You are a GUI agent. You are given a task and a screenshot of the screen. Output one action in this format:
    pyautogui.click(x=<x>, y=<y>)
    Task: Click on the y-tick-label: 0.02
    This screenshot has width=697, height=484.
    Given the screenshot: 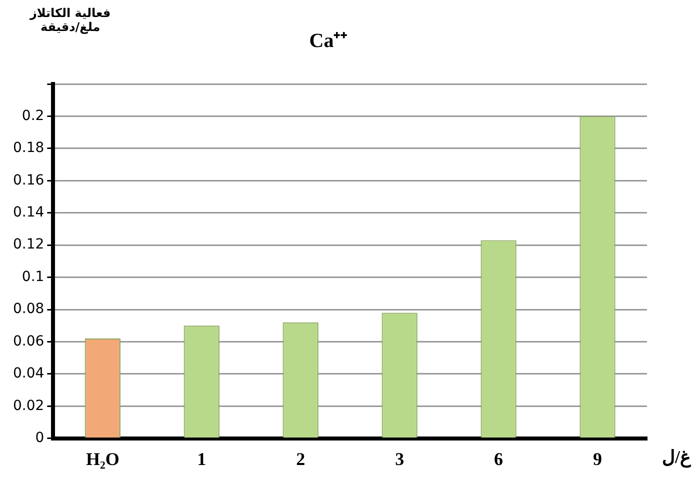 What is the action you would take?
    pyautogui.click(x=28, y=406)
    